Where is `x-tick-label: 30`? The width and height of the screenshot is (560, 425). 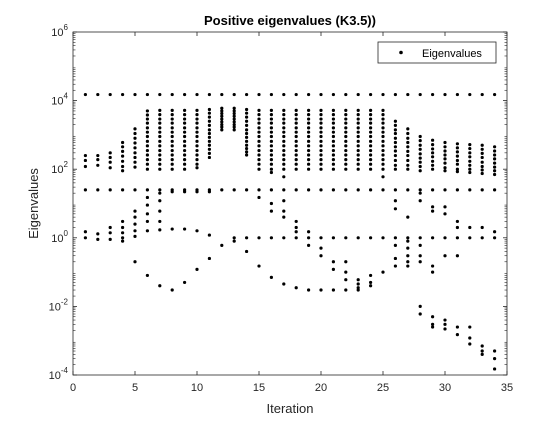 x-tick-label: 30 is located at coordinates (445, 388).